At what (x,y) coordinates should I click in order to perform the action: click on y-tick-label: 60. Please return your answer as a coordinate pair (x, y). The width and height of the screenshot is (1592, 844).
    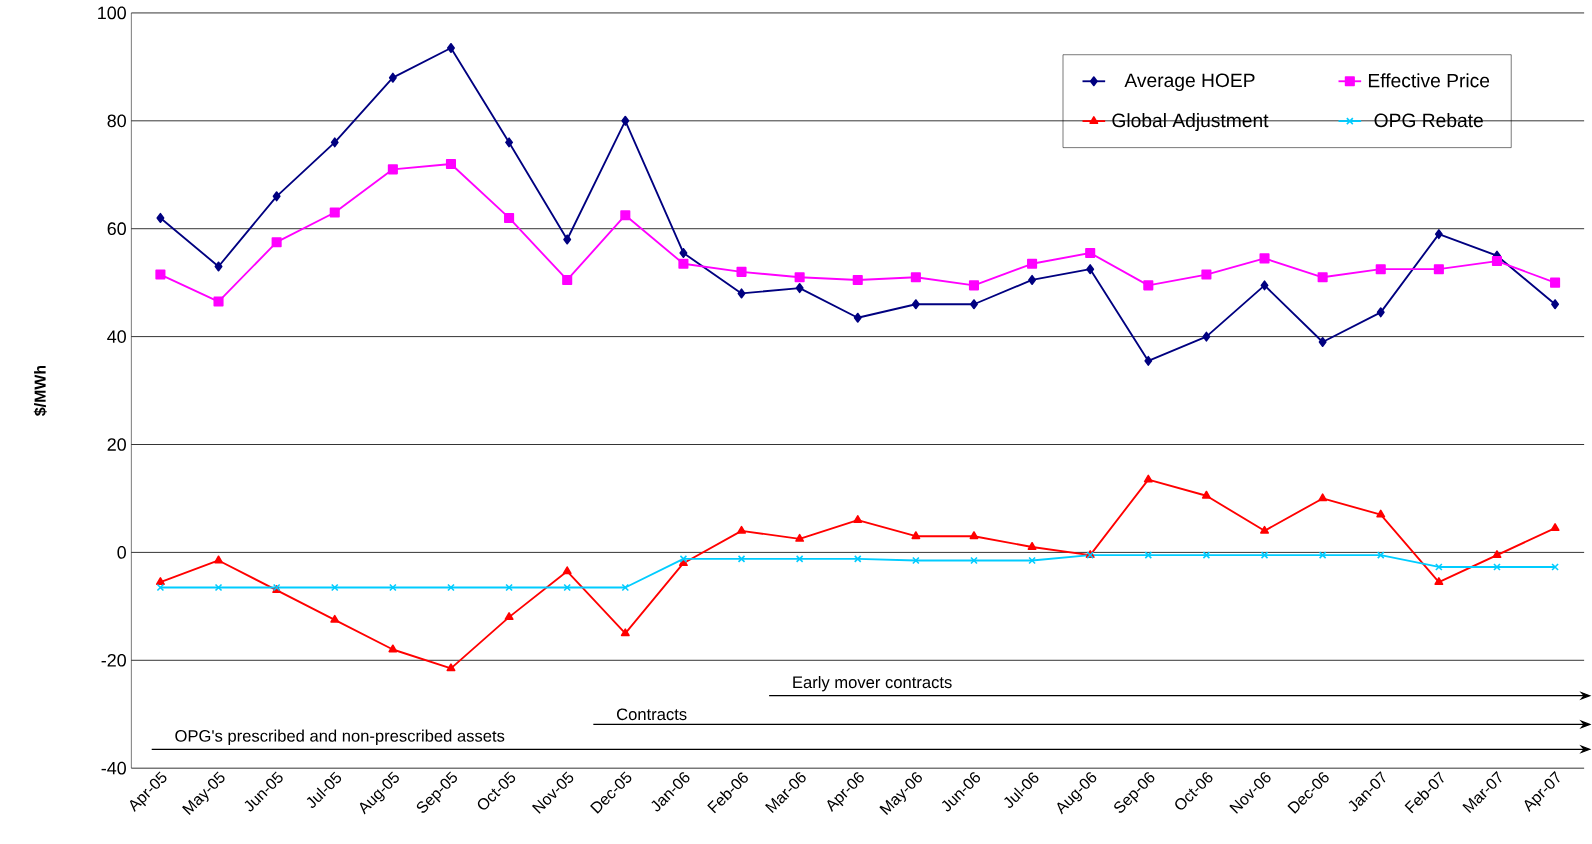
    Looking at the image, I should click on (116, 229).